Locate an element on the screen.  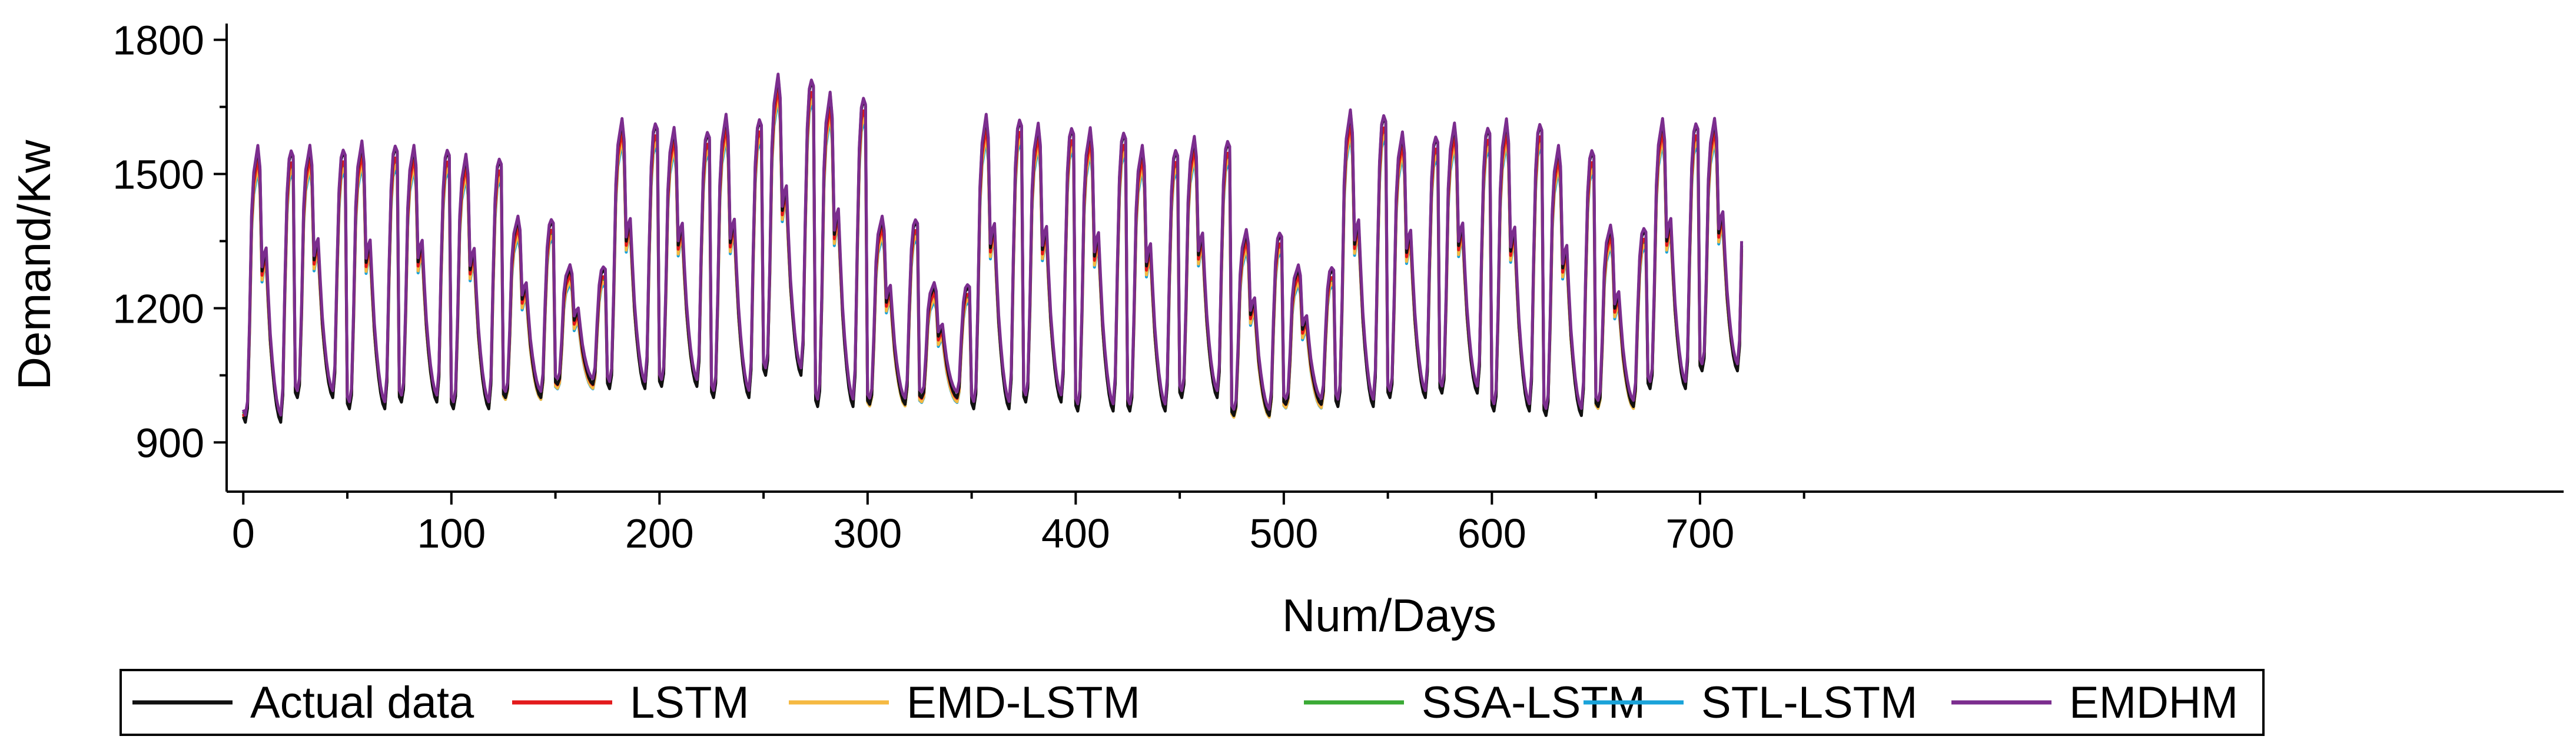
x-tick-label: 0 is located at coordinates (243, 533).